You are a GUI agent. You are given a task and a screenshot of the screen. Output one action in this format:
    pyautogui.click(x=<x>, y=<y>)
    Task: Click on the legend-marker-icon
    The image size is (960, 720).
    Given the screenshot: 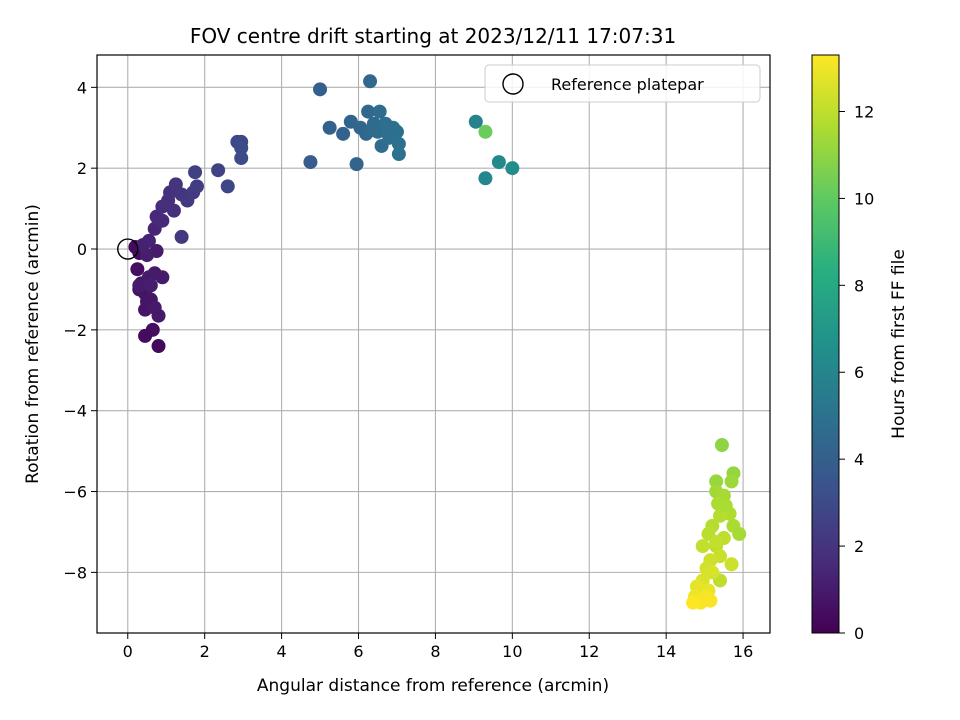 What is the action you would take?
    pyautogui.click(x=513, y=84)
    